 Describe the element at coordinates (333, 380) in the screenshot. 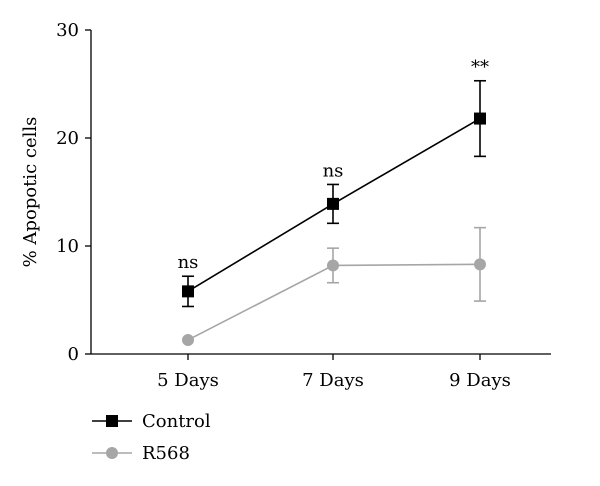

I see `x-tick-label: 7 Days` at that location.